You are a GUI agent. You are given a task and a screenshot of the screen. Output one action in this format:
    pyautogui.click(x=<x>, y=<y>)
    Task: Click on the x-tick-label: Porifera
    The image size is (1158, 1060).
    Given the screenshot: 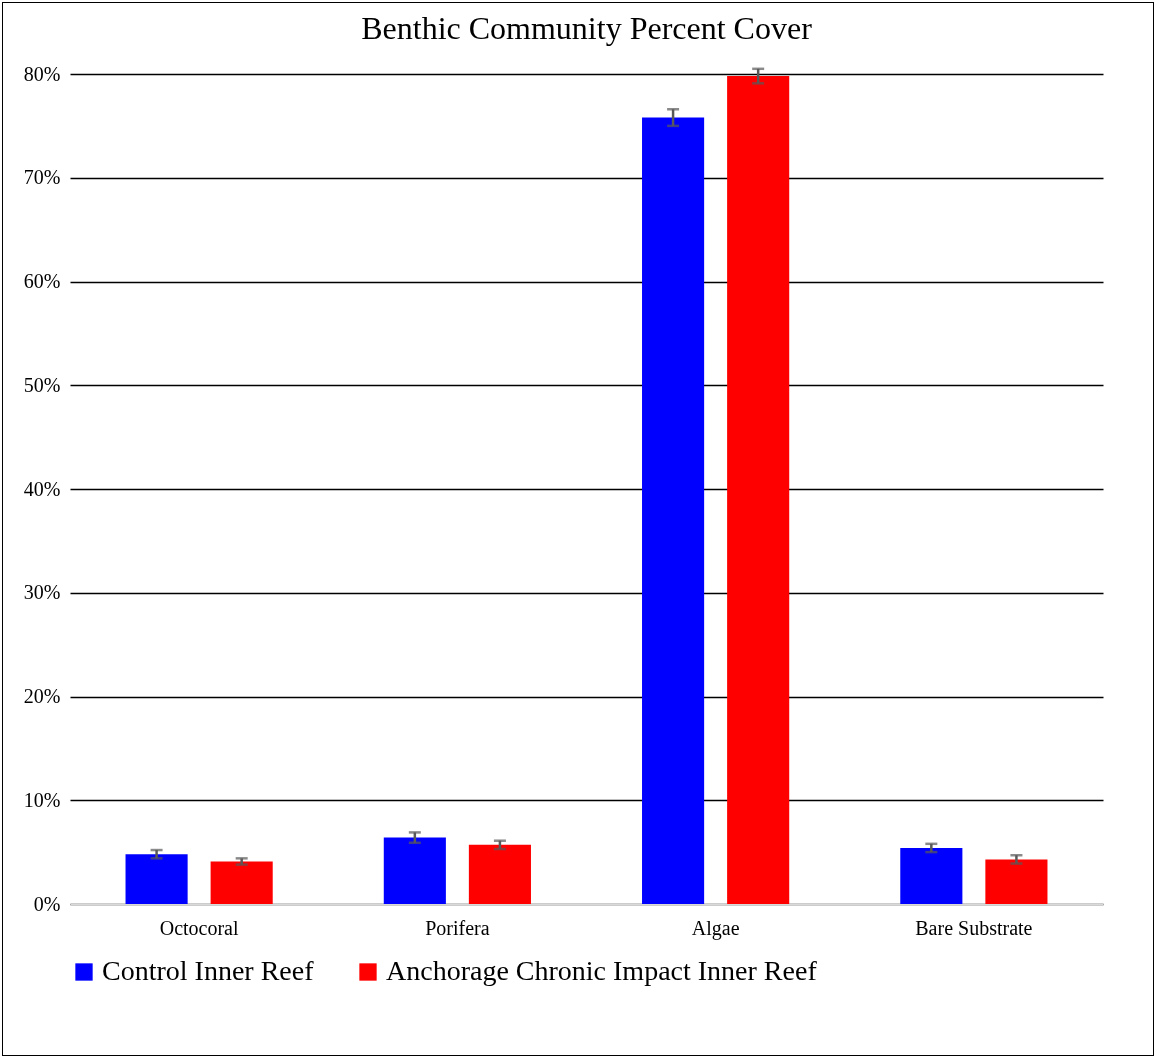 What is the action you would take?
    pyautogui.click(x=457, y=927)
    